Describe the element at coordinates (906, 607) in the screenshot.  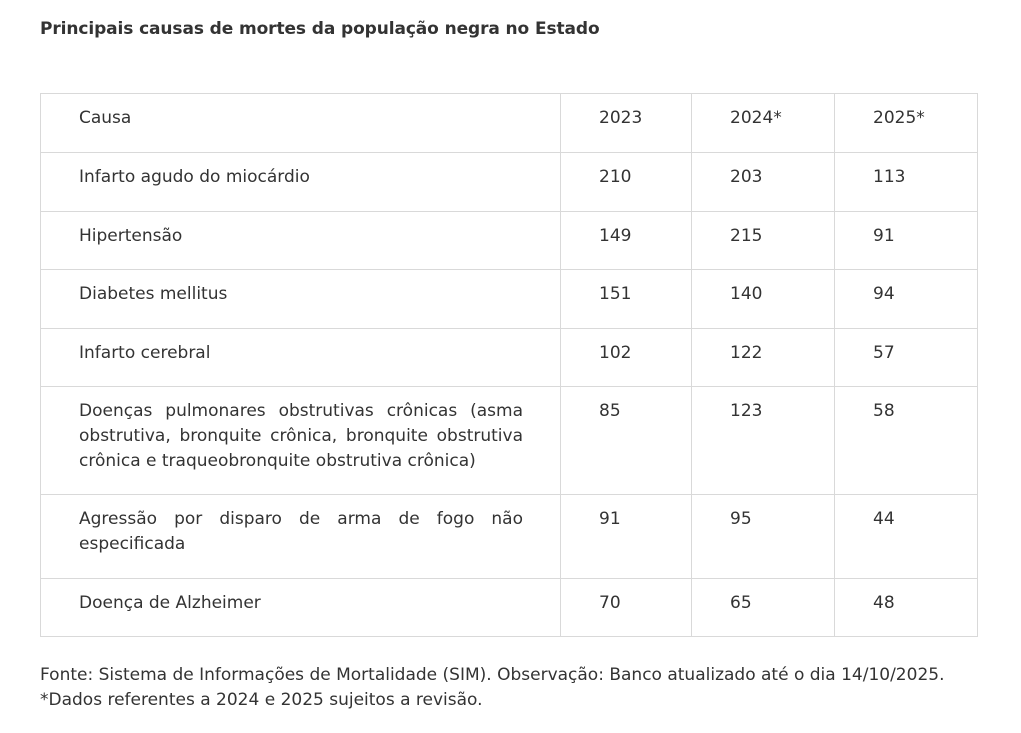
I see `value-2025-cell: 48` at that location.